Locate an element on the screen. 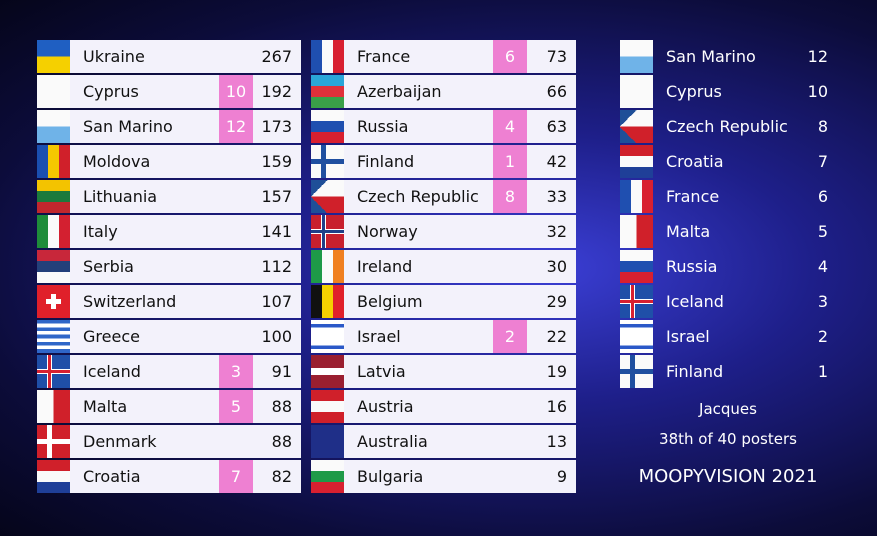  points-badge: 2 is located at coordinates (510, 336).